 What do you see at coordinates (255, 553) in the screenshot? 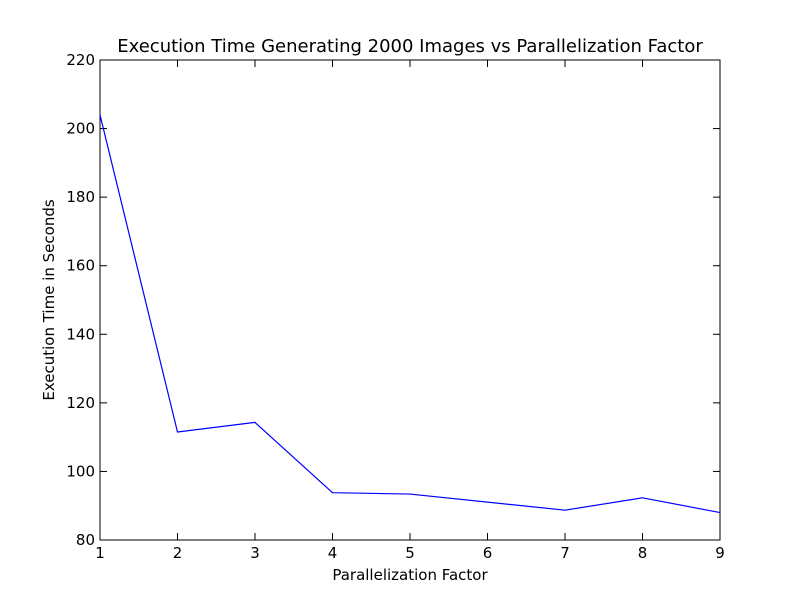
I see `x-tick-label: 3` at bounding box center [255, 553].